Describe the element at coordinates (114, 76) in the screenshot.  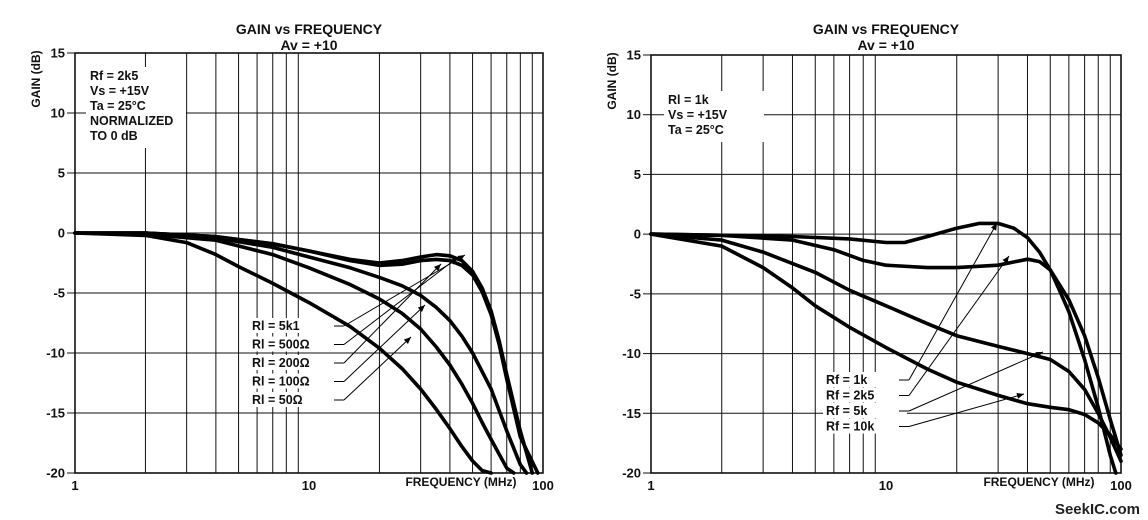
I see `condition-text: Rf = 2k5` at that location.